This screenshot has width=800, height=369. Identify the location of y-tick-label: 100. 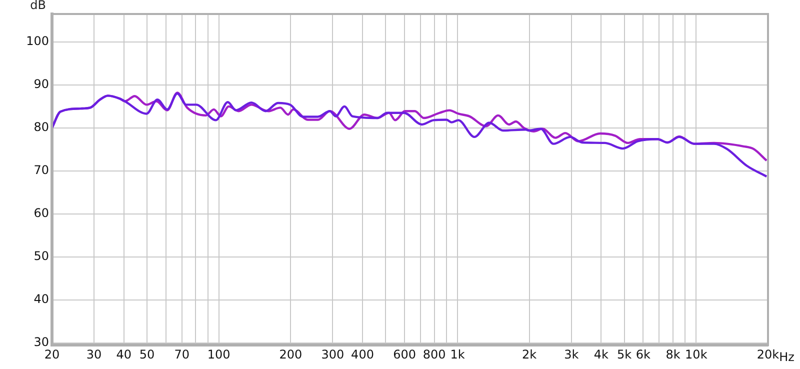
(37, 41).